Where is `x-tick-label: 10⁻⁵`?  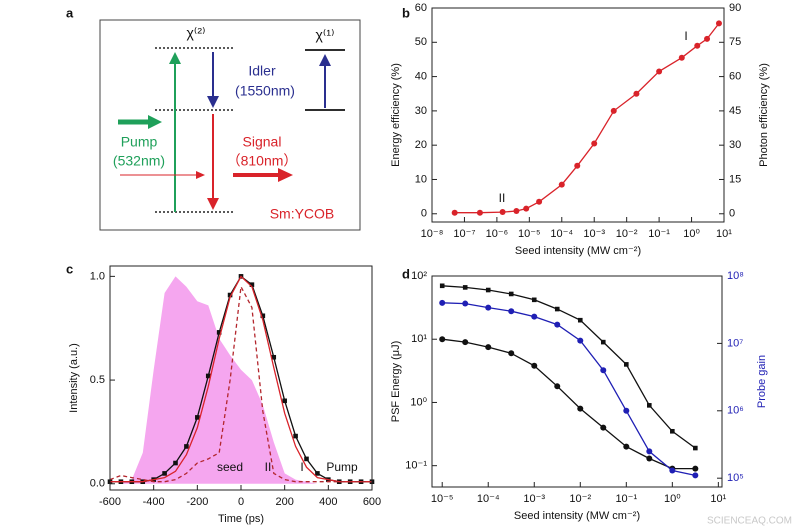
x-tick-label: 10⁻⁵ is located at coordinates (529, 234).